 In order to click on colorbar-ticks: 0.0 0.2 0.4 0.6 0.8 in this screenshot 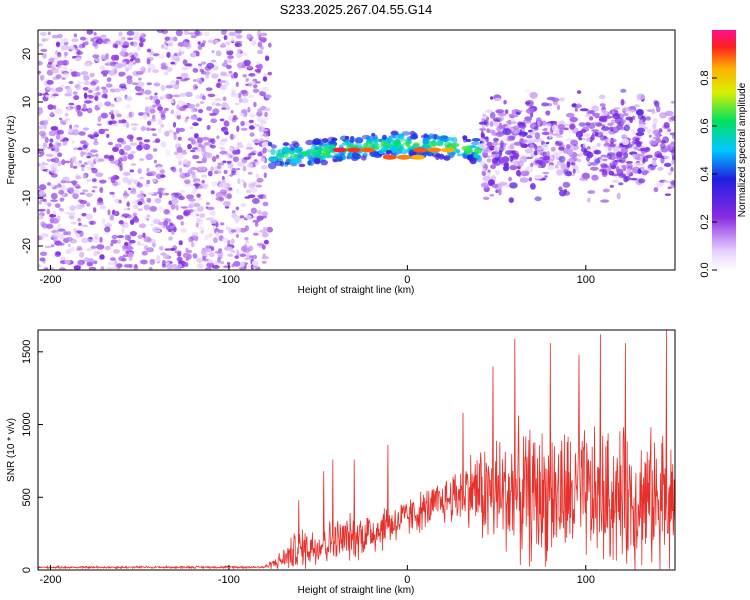, I will do `click(708, 174)`.